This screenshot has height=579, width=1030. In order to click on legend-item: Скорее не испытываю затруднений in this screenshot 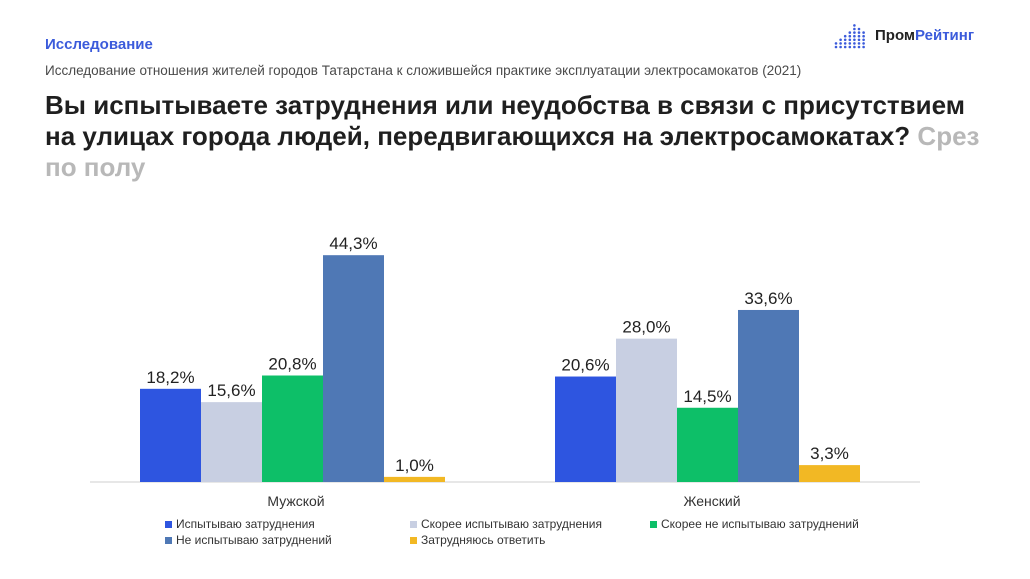, I will do `click(754, 524)`.